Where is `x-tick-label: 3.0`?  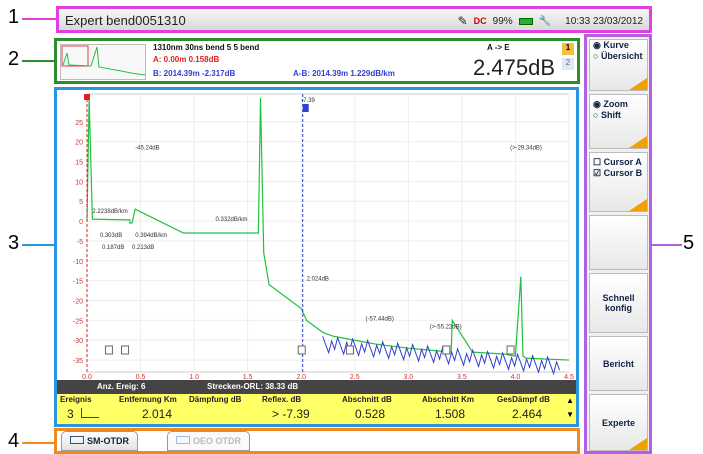
x-tick-label: 3.0 is located at coordinates (408, 377).